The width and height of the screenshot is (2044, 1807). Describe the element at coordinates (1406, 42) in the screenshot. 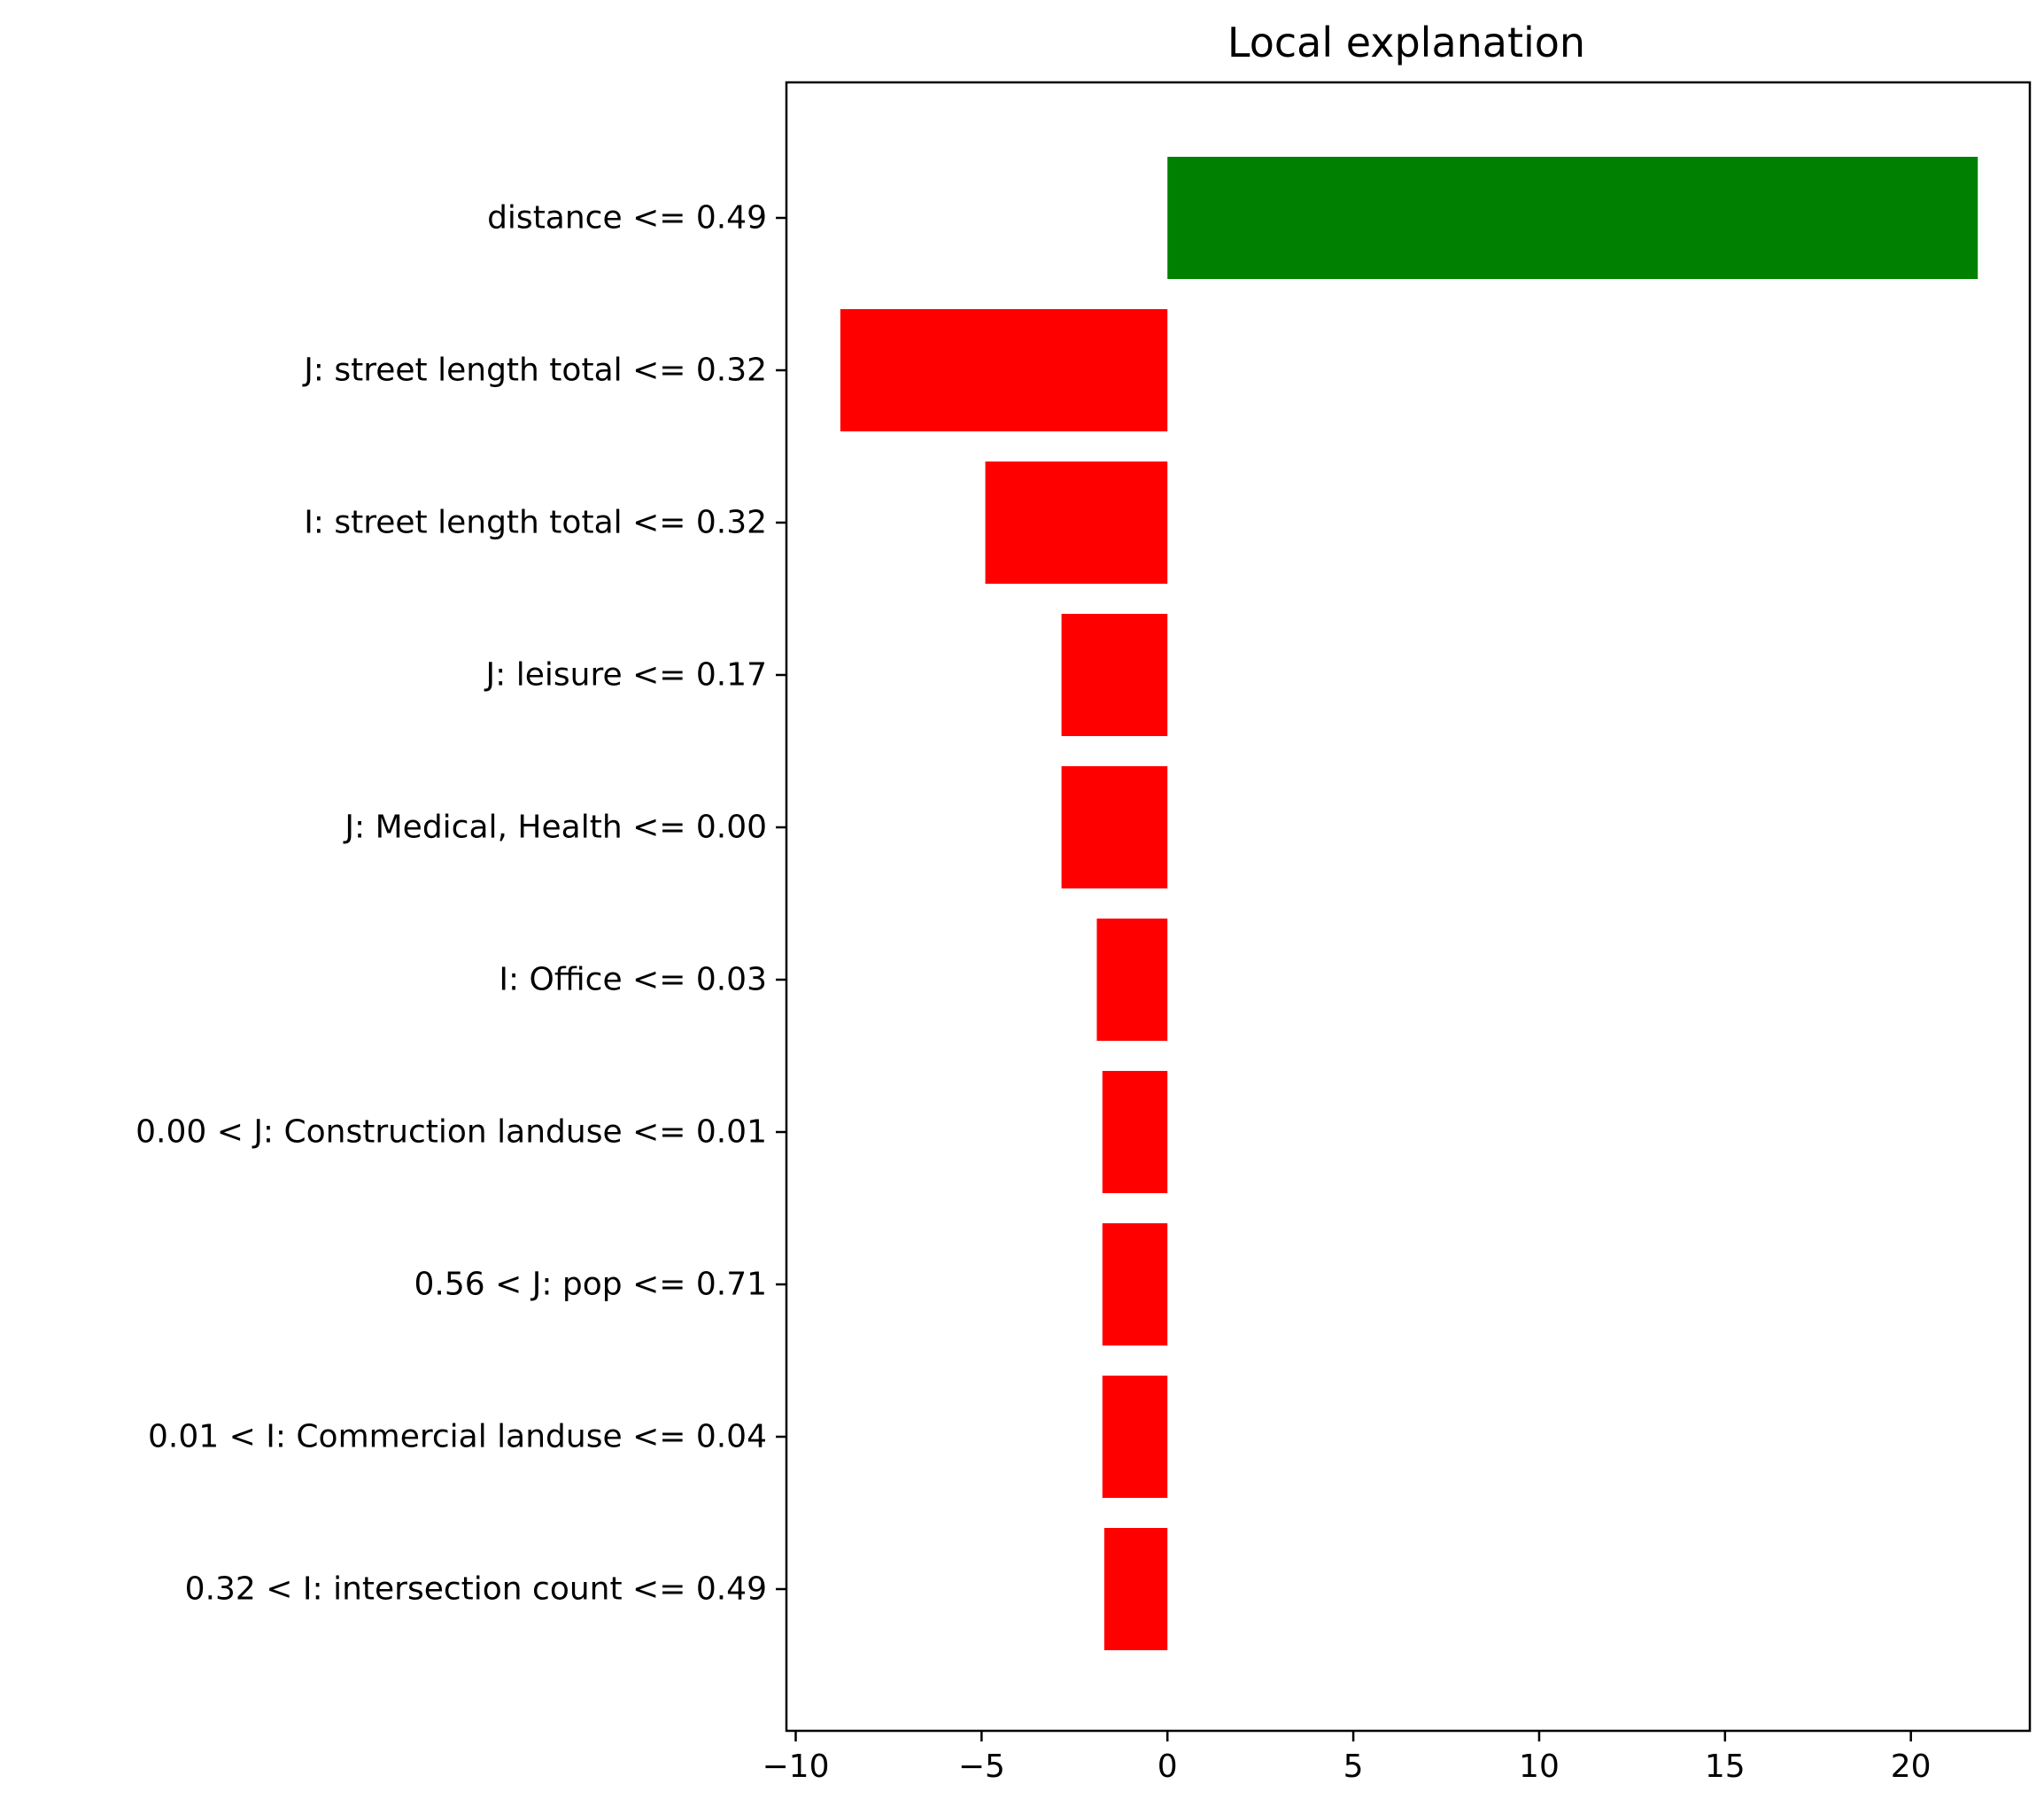

I see `chart-title: Local explanation` at that location.